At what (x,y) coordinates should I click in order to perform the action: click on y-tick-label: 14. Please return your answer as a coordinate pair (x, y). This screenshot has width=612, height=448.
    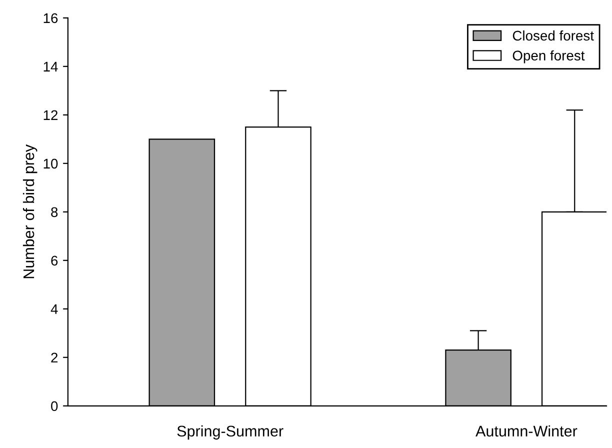
    Looking at the image, I should click on (51, 67).